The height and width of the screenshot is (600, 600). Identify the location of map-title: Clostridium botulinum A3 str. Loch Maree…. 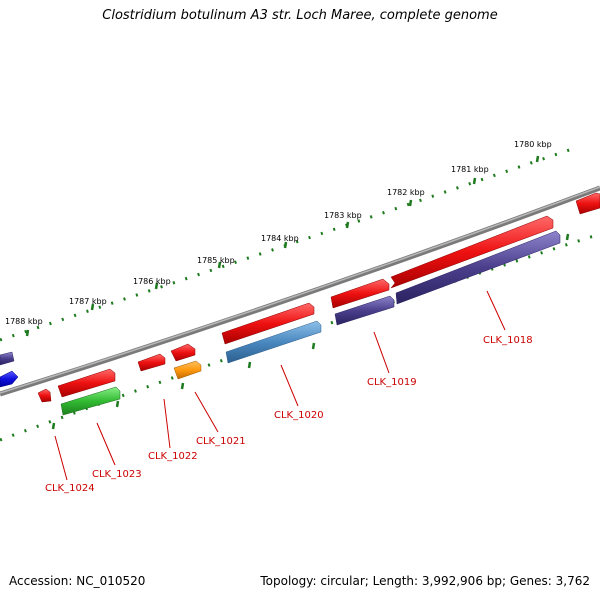
(300, 15).